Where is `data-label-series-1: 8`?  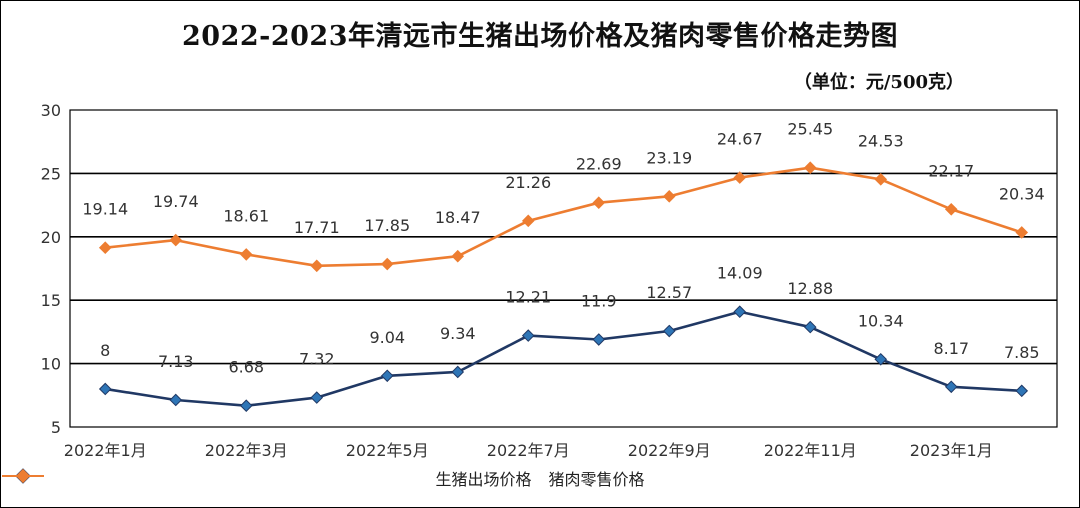 data-label-series-1: 8 is located at coordinates (105, 350).